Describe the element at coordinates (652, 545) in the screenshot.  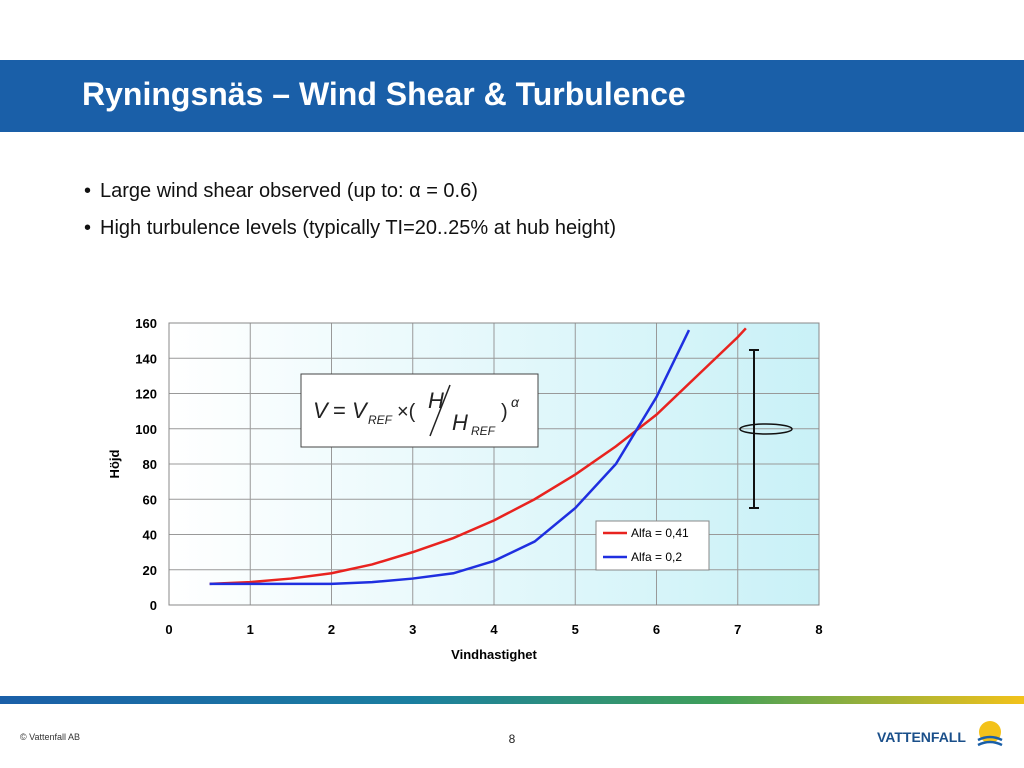
I see `legend` at that location.